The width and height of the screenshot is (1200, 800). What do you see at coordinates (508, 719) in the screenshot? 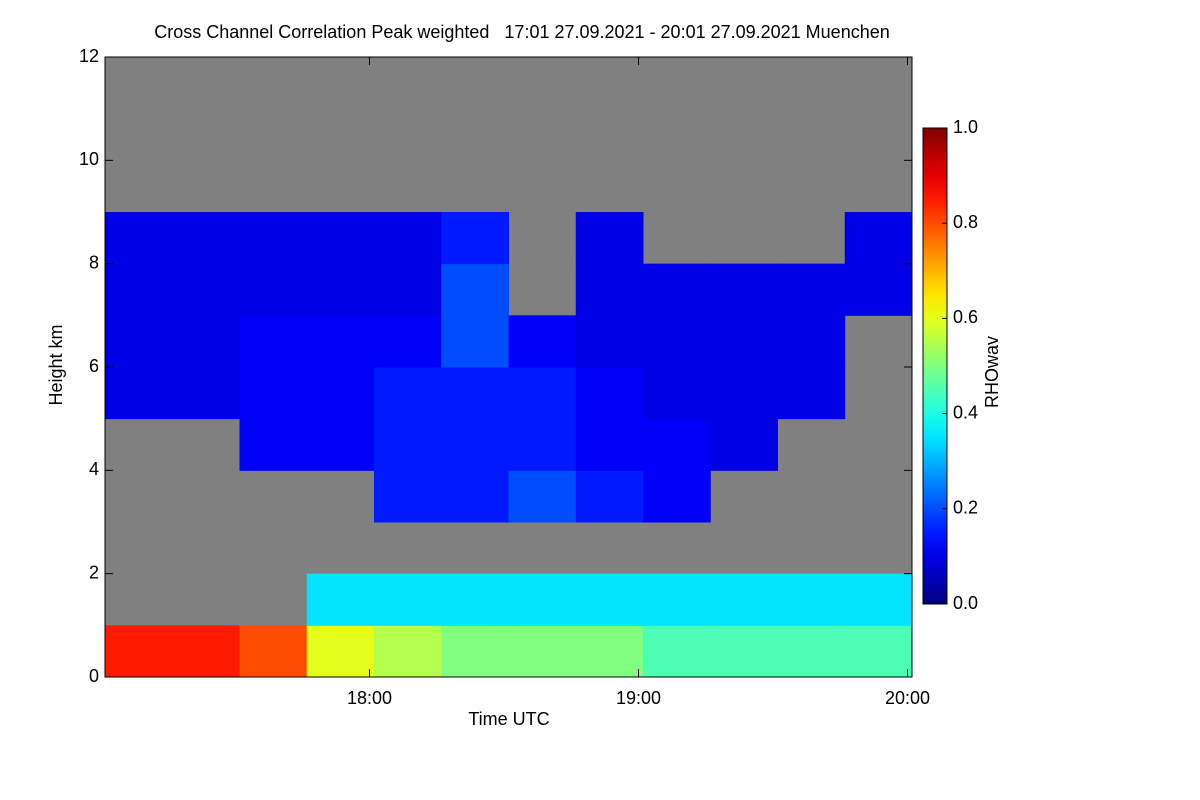
I see `x-axis-label: Time UTC` at bounding box center [508, 719].